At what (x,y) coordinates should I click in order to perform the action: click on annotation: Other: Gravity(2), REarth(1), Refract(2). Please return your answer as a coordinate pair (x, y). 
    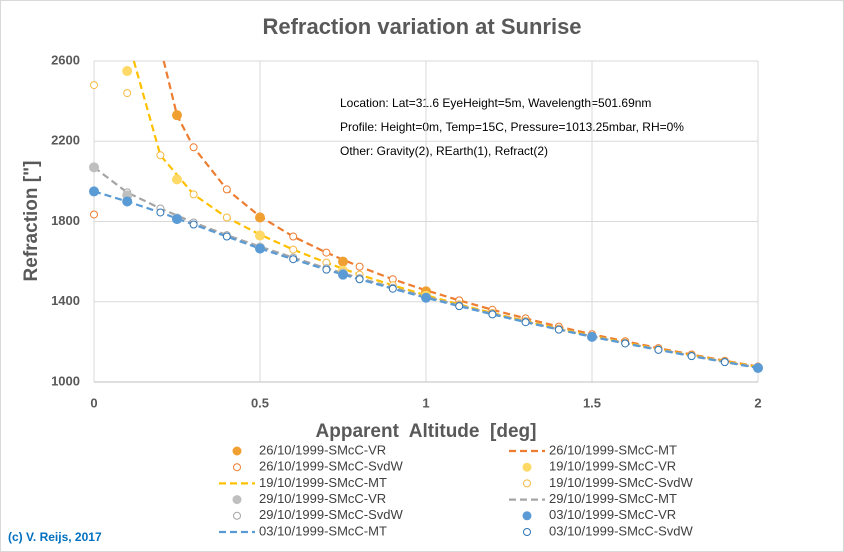
    Looking at the image, I should click on (444, 151).